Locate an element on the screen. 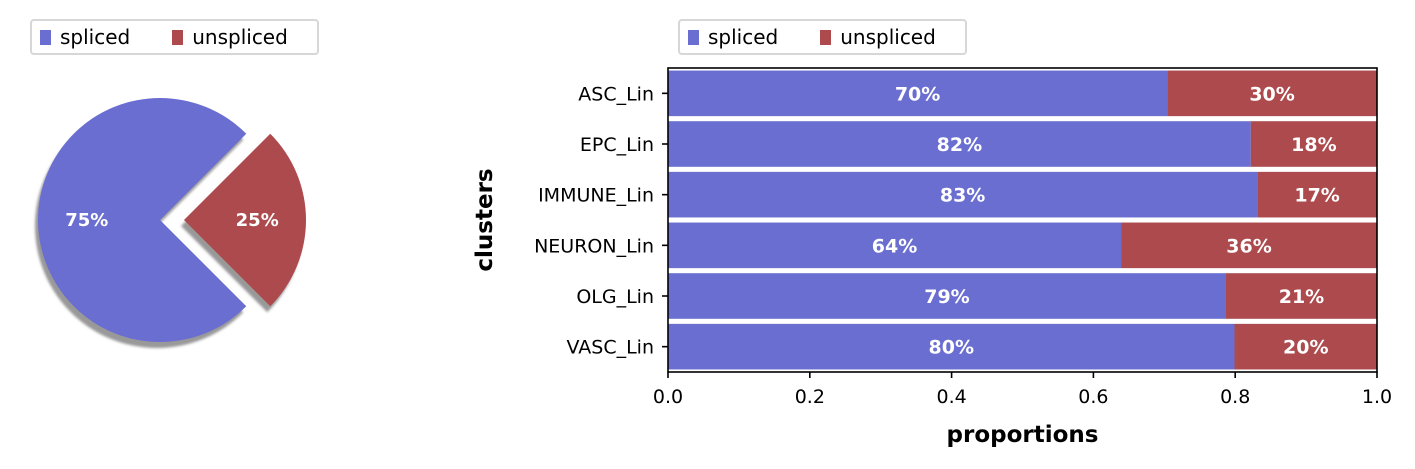  bar-label-spliced-NEURON_Lin: 64% is located at coordinates (894, 246).